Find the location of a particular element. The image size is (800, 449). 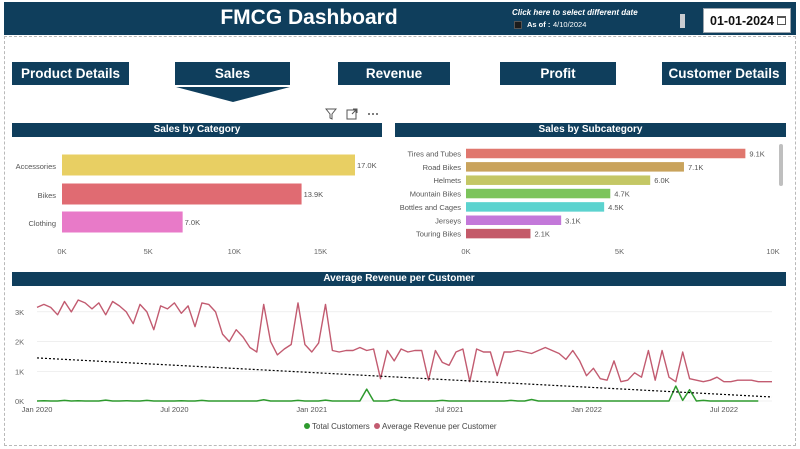

nav-customer-details: Customer Details is located at coordinates (724, 73).